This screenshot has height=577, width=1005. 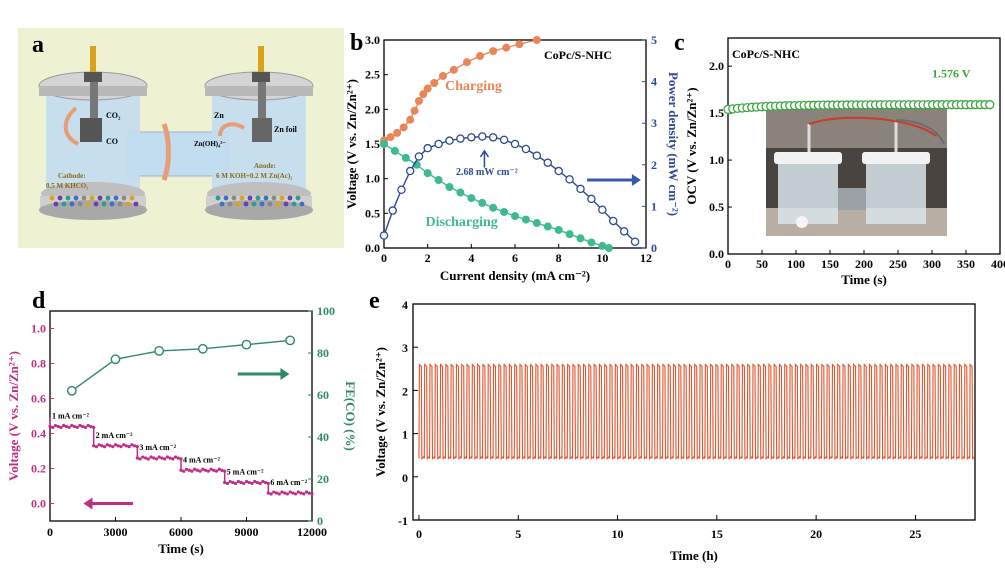 What do you see at coordinates (496, 196) in the screenshot?
I see `series-line-discharging` at bounding box center [496, 196].